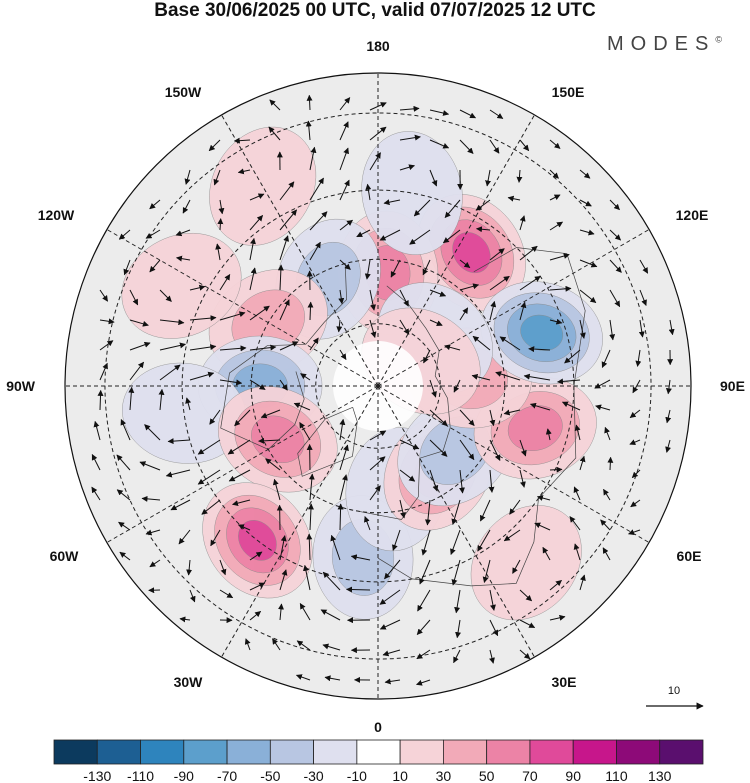  Describe the element at coordinates (65, 556) in the screenshot. I see `lon-label-60w: 60W` at that location.